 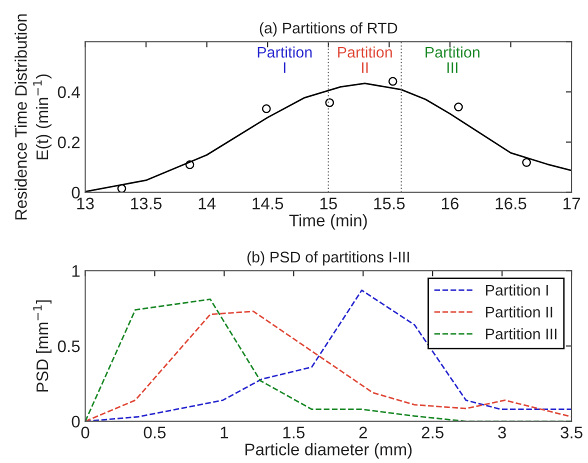 What do you see at coordinates (519, 312) in the screenshot?
I see `legend-label: Partition II` at bounding box center [519, 312].